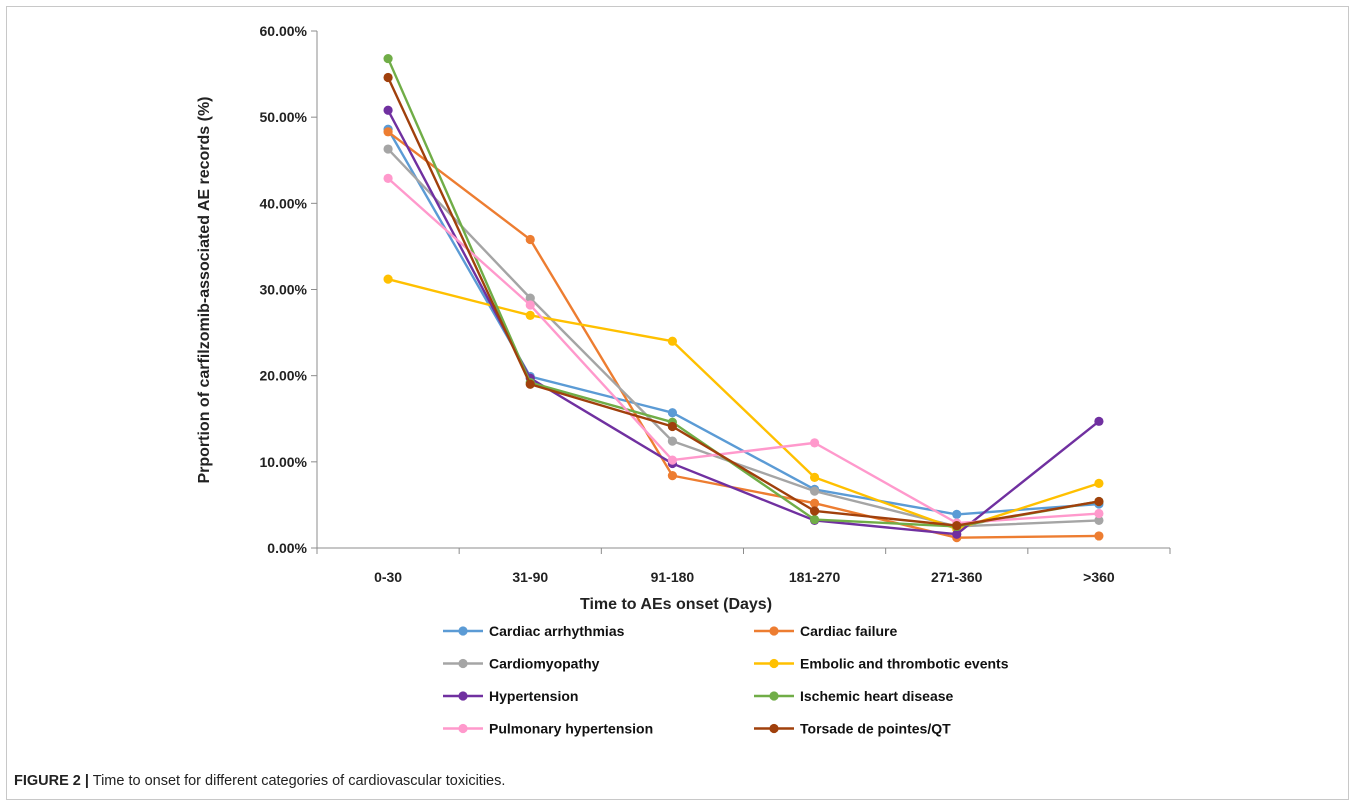 This screenshot has height=808, width=1357. What do you see at coordinates (530, 577) in the screenshot?
I see `x-tick-label: 31-90` at bounding box center [530, 577].